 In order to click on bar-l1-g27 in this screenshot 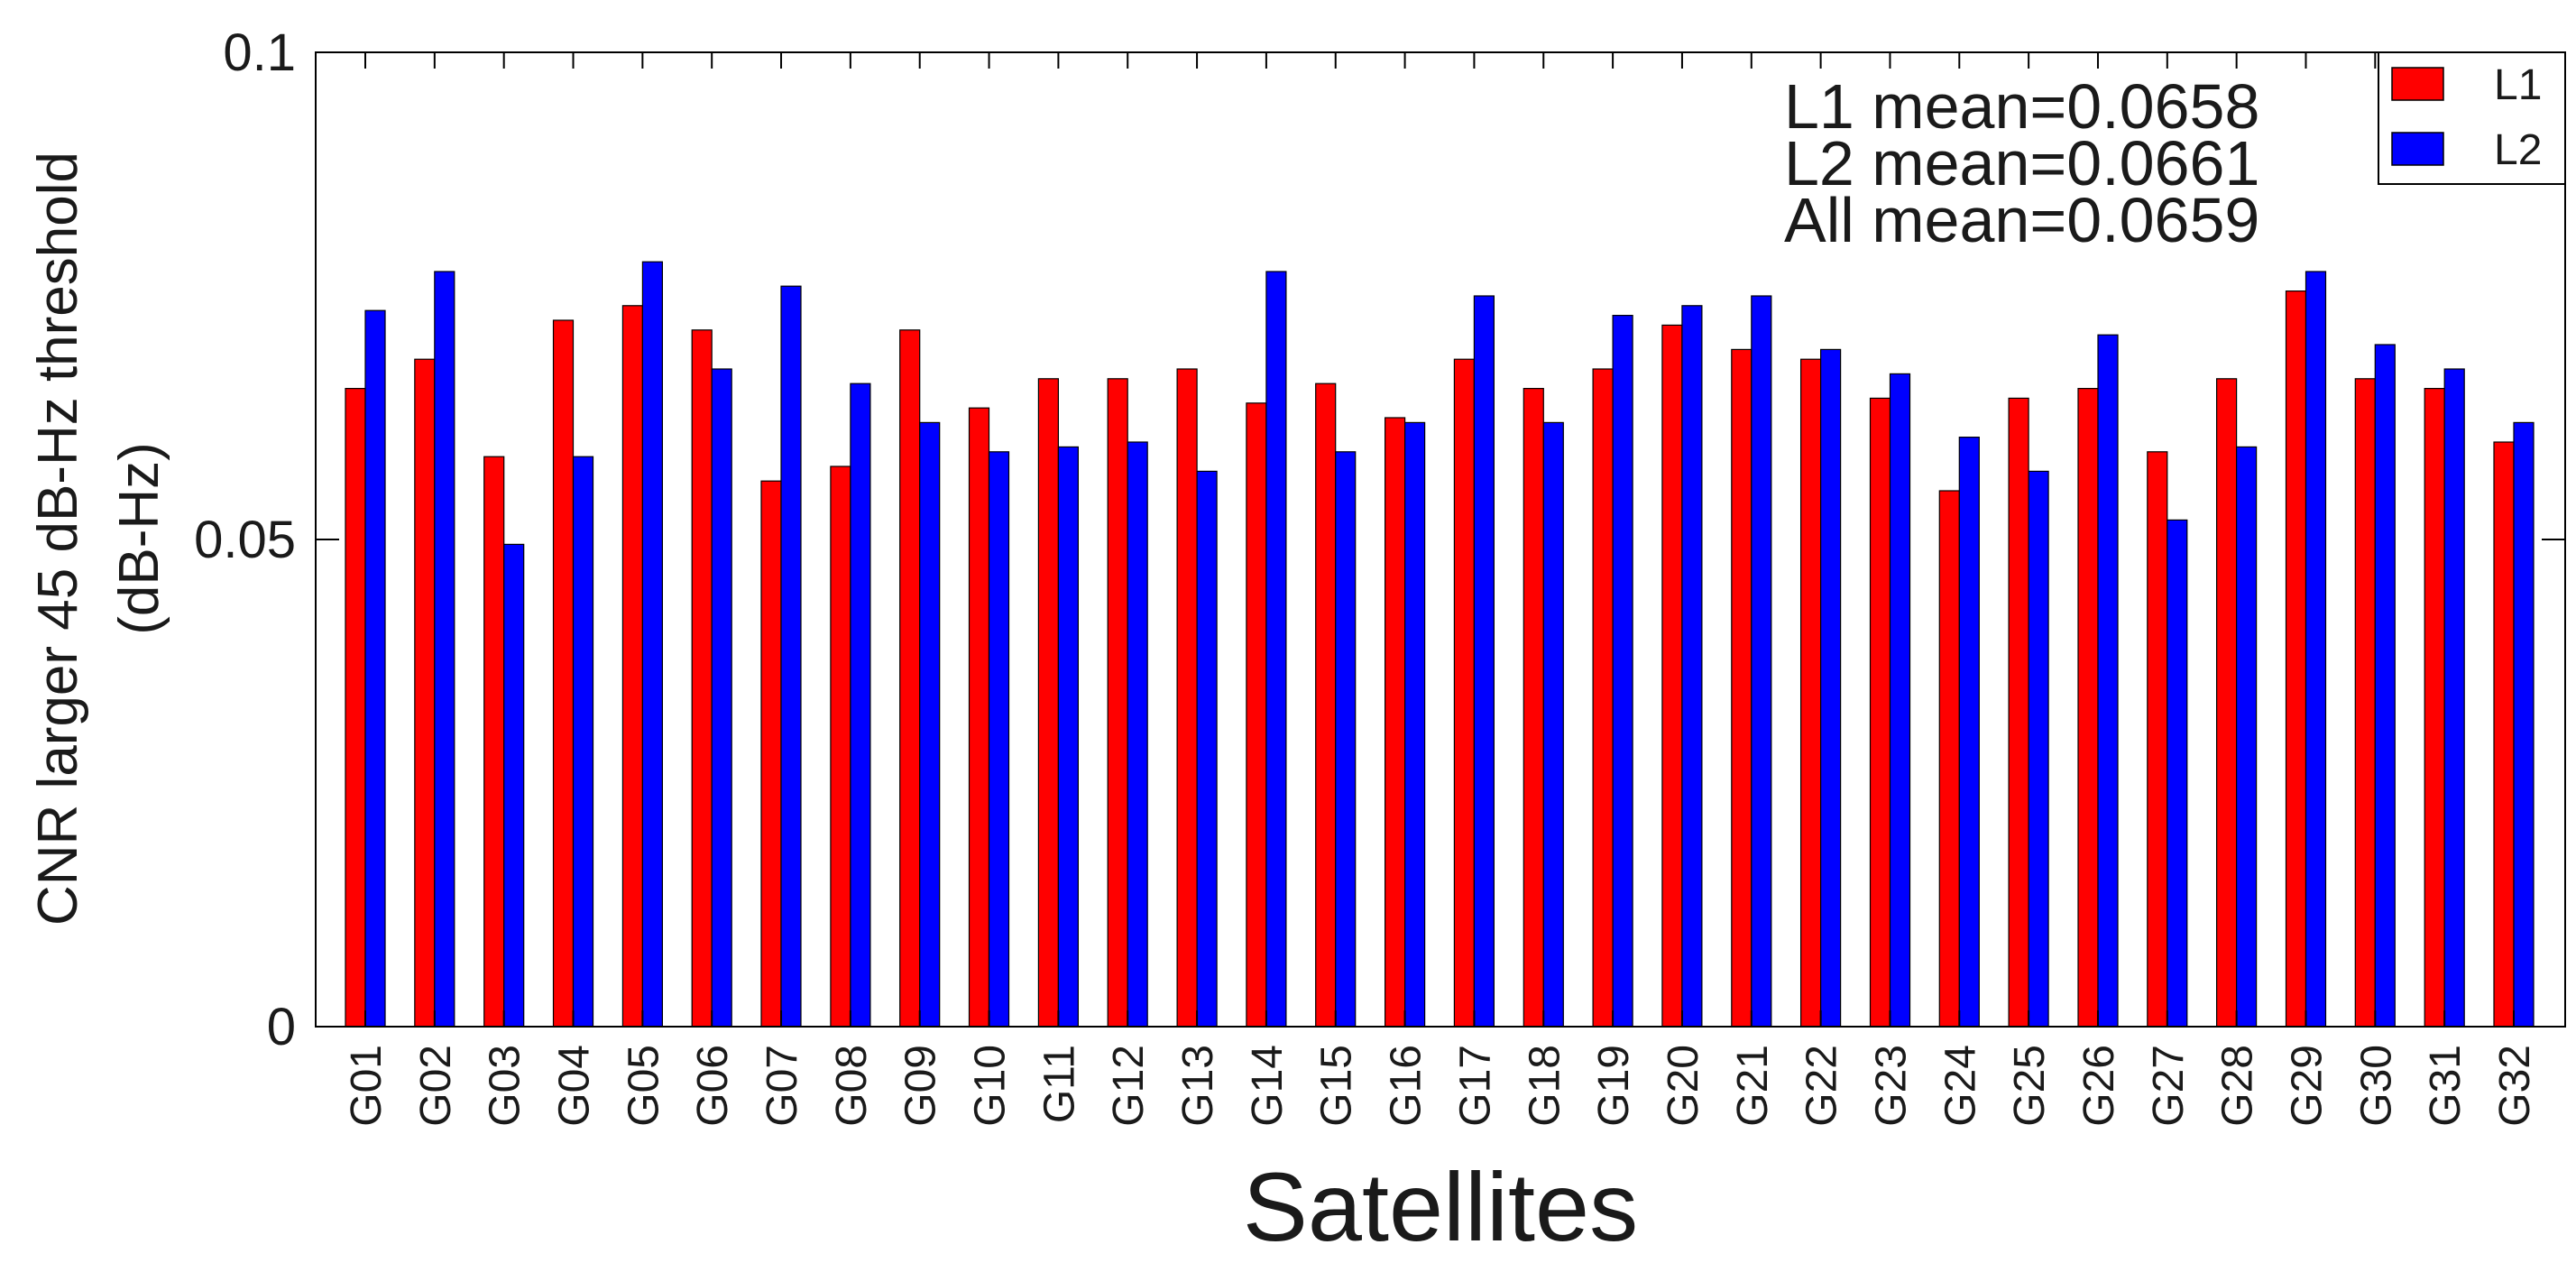, I will do `click(2157, 739)`.